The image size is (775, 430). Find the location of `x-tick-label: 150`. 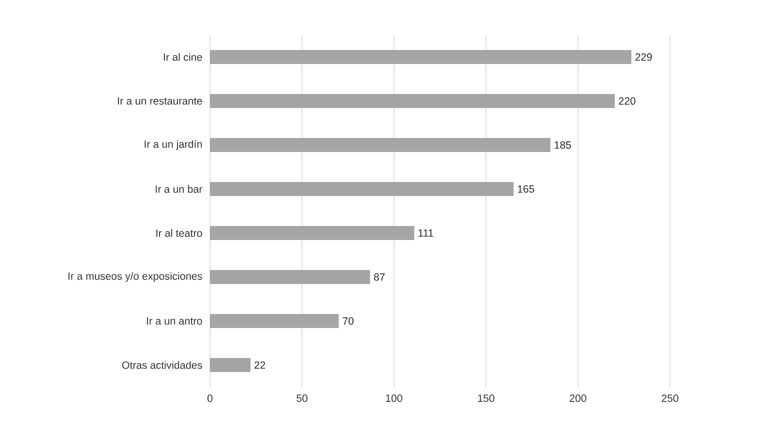

x-tick-label: 150 is located at coordinates (486, 398).